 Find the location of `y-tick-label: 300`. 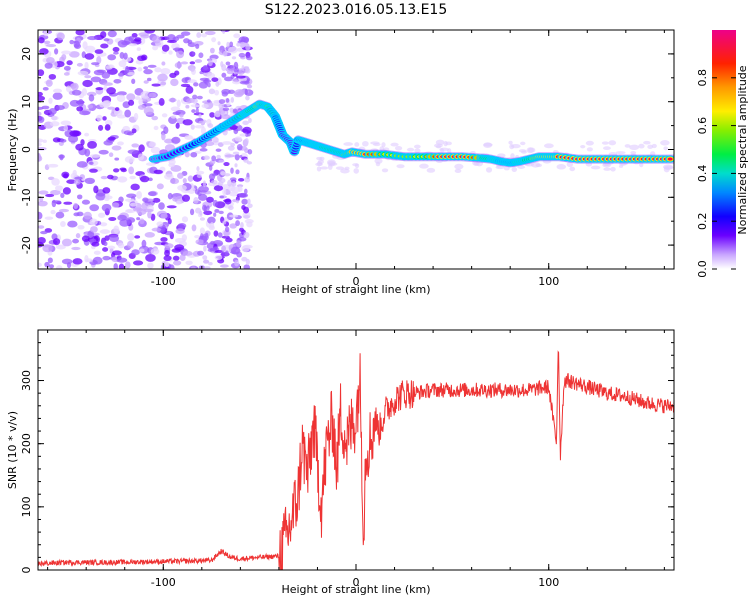

y-tick-label: 300 is located at coordinates (26, 380).